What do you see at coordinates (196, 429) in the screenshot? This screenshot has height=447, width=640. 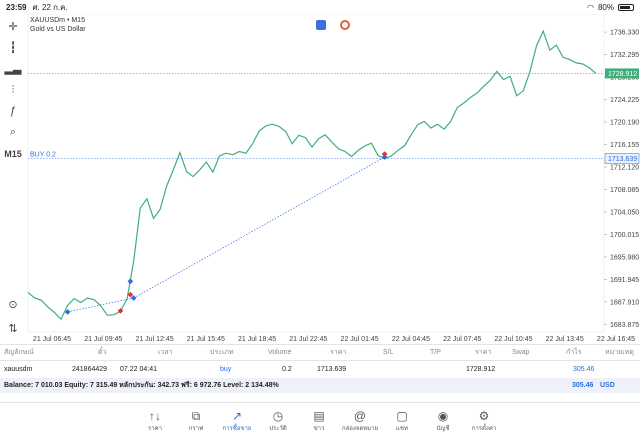 I see `nav-label: กราฟ` at bounding box center [196, 429].